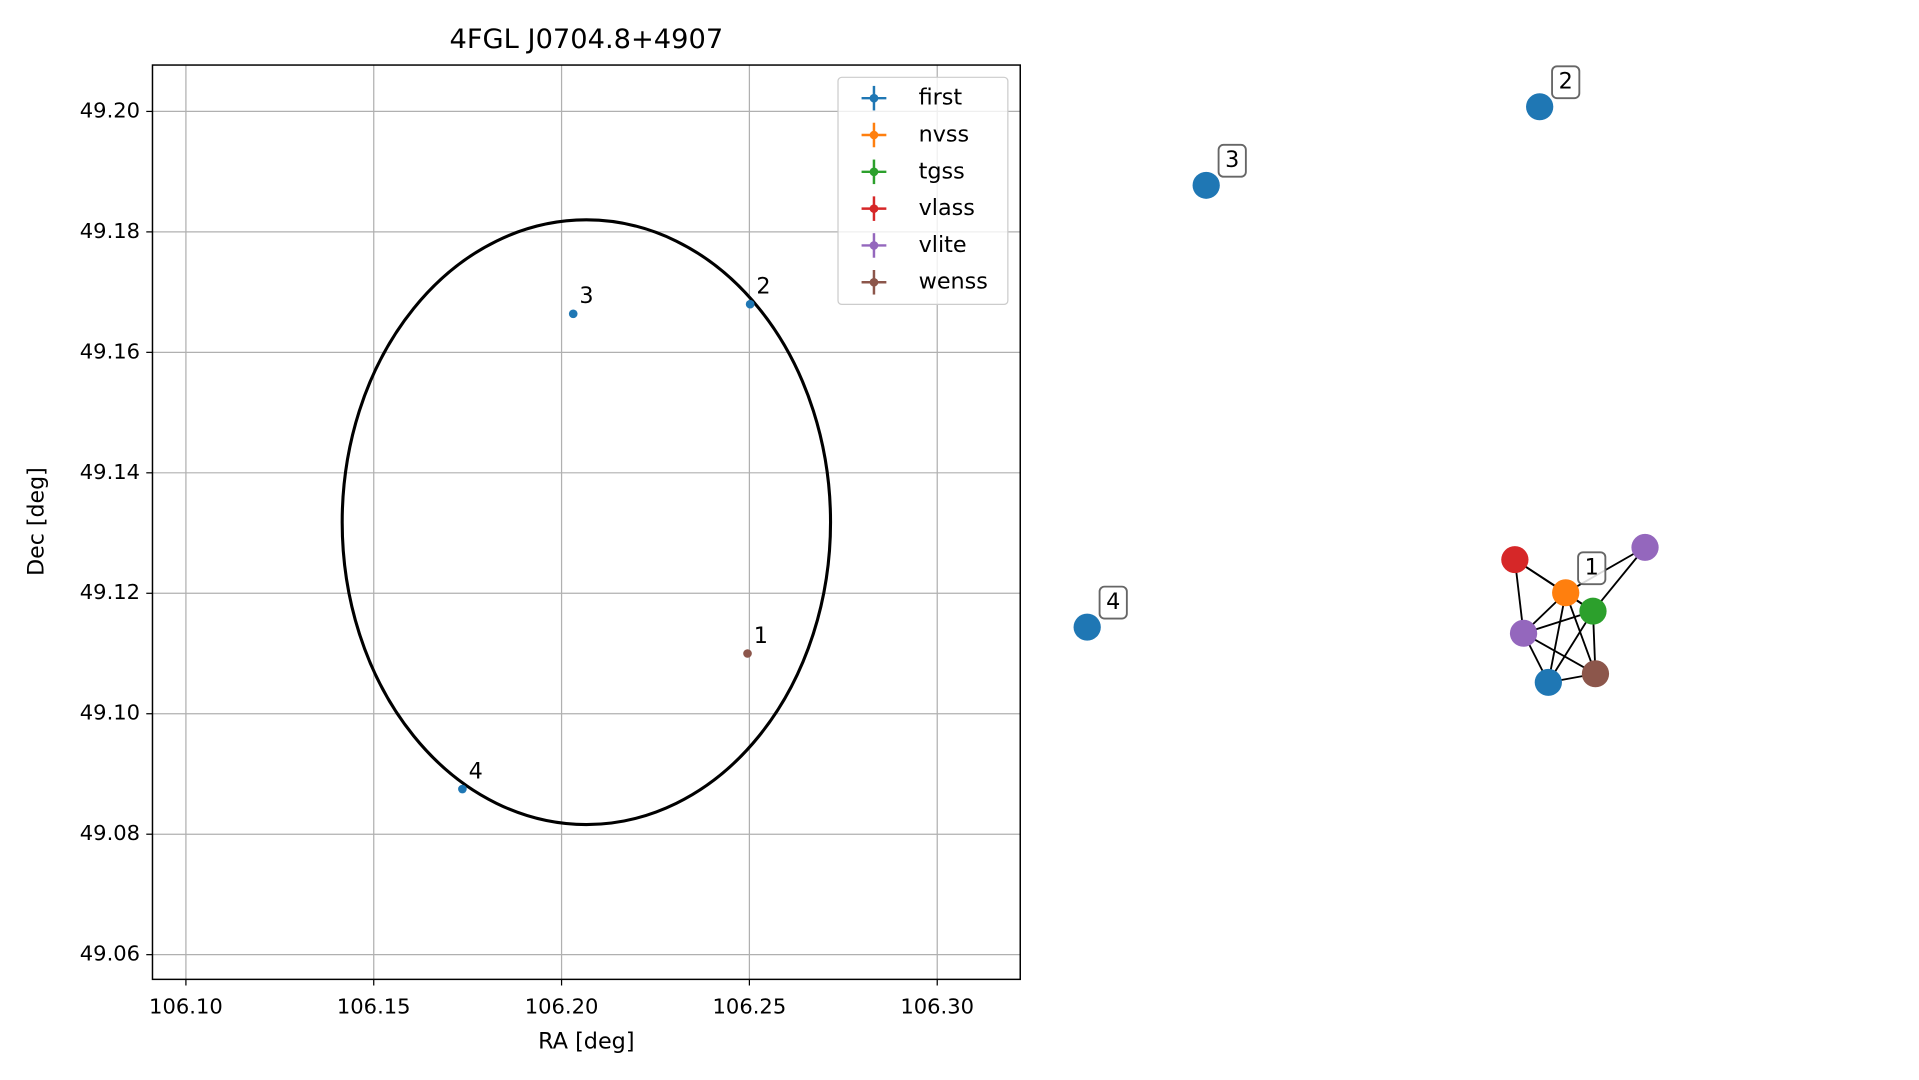 This screenshot has height=1080, width=1919. Describe the element at coordinates (37, 521) in the screenshot. I see `y-axis-label: Dec [deg]` at that location.